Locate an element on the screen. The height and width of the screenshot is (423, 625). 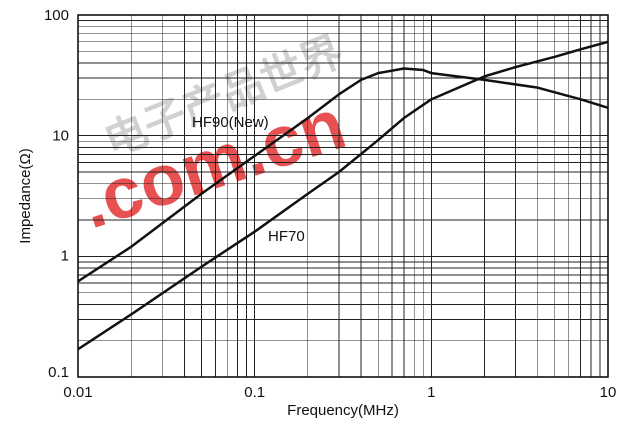
x-tick-label: 1 is located at coordinates (431, 392).